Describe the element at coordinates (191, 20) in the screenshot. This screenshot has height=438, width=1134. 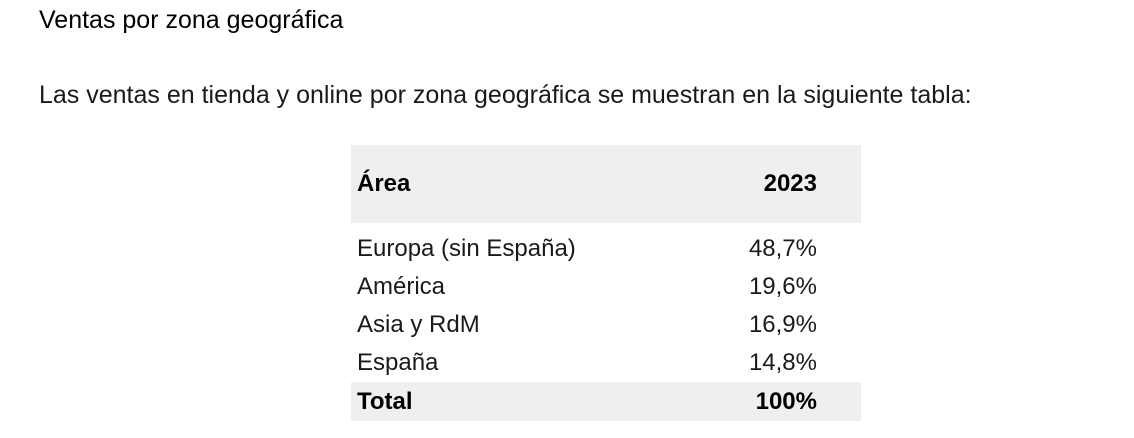
I see `section-heading: Ventas por zona geográfica` at that location.